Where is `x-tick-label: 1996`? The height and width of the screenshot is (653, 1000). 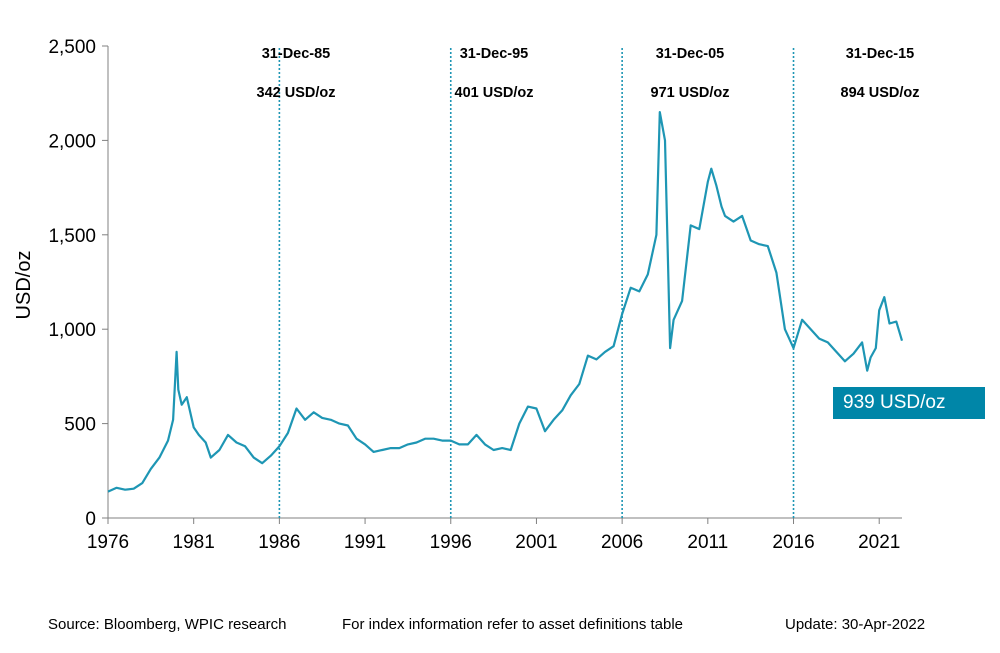
x-tick-label: 1996 is located at coordinates (451, 542).